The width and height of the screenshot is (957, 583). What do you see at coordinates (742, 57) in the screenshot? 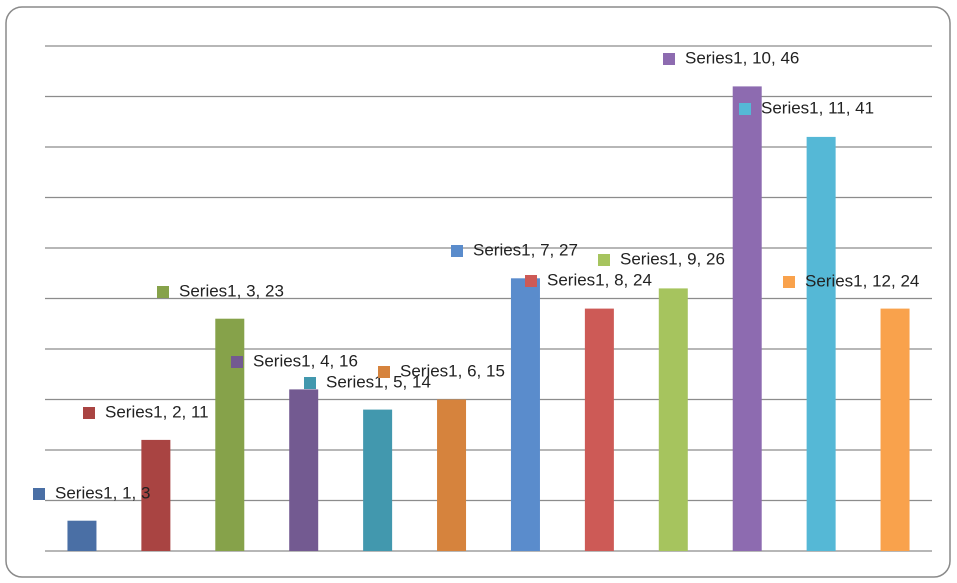
I see `data-label: Series1, 10, 46` at bounding box center [742, 57].